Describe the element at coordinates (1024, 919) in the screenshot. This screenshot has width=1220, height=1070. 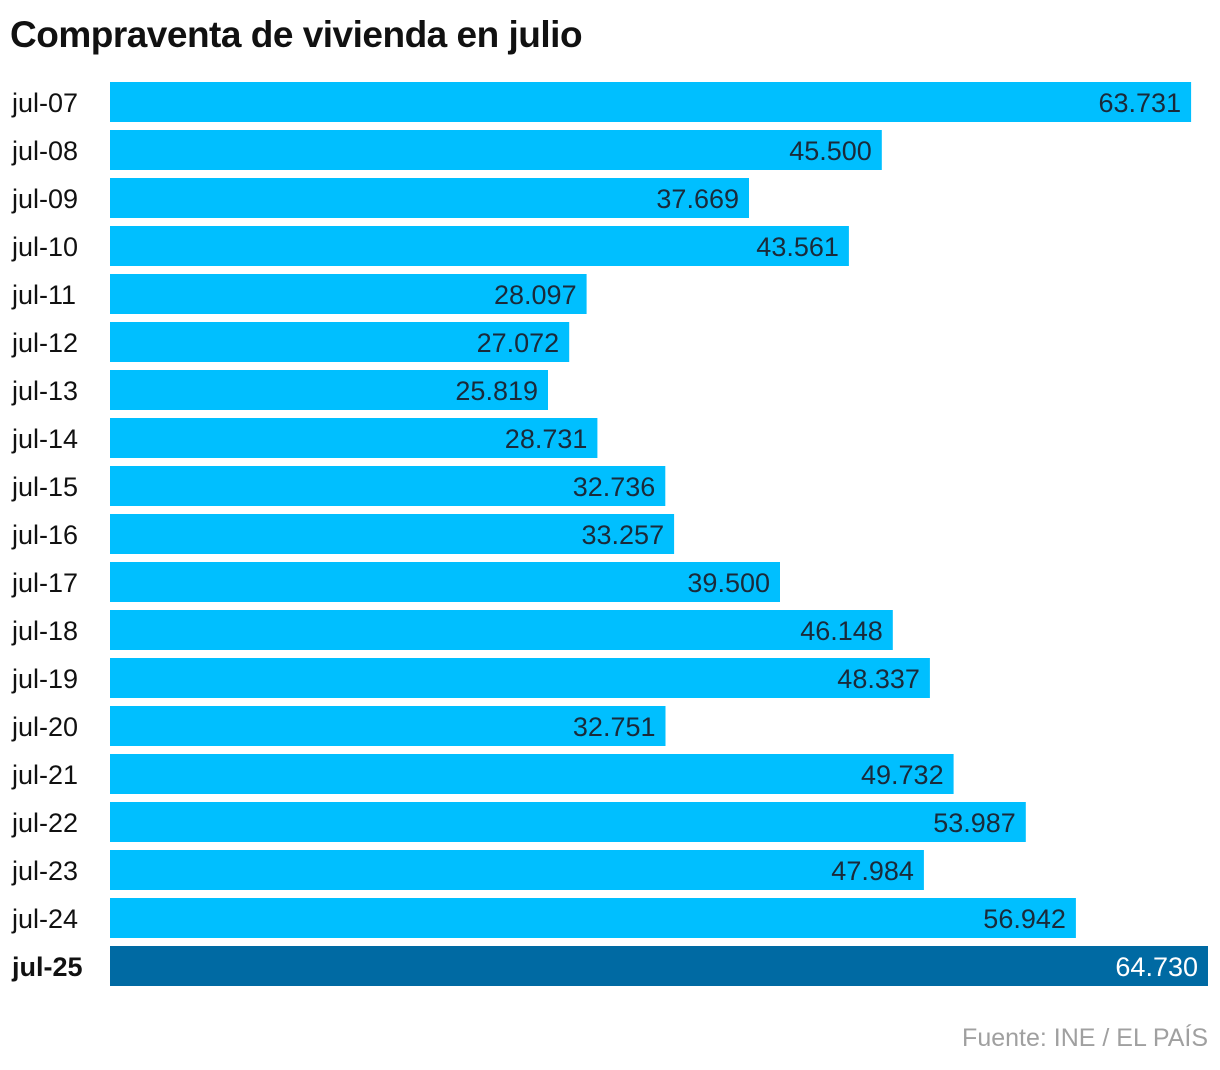
I see `value-label-jul-24: 56.942` at that location.